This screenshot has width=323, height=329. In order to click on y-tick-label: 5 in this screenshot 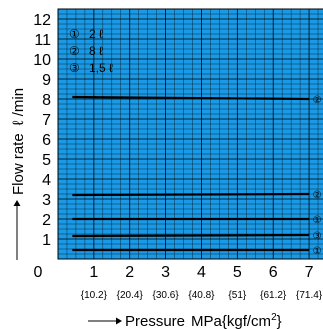, I will do `click(46, 160)`.